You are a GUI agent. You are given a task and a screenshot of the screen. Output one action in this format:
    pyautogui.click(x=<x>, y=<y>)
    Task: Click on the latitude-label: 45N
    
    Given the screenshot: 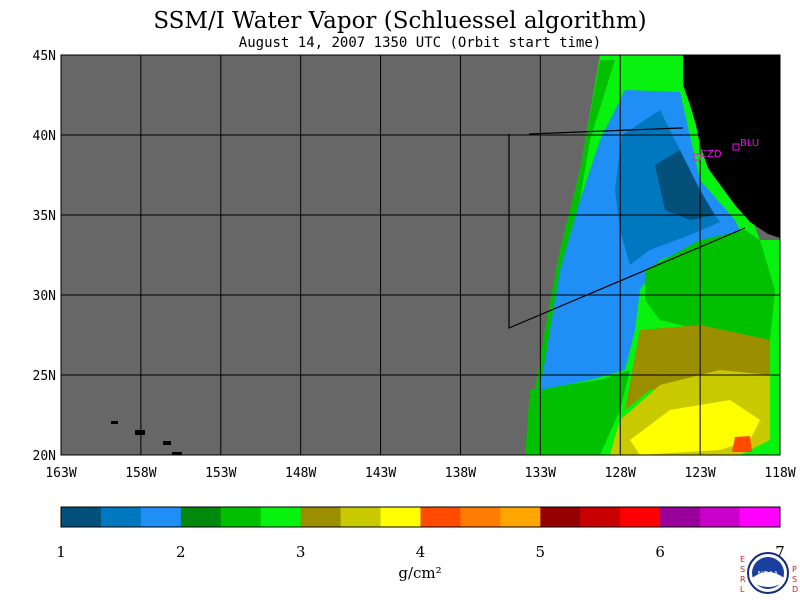 What is the action you would take?
    pyautogui.click(x=44, y=56)
    